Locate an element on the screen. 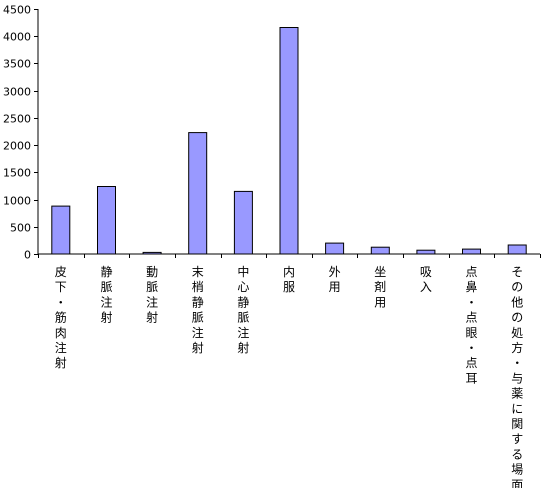 The image size is (543, 492). y-axis-tick-labels: 0 500 1000 1500 2000 2500 3000 3500 4000 4500 is located at coordinates (17, 133).